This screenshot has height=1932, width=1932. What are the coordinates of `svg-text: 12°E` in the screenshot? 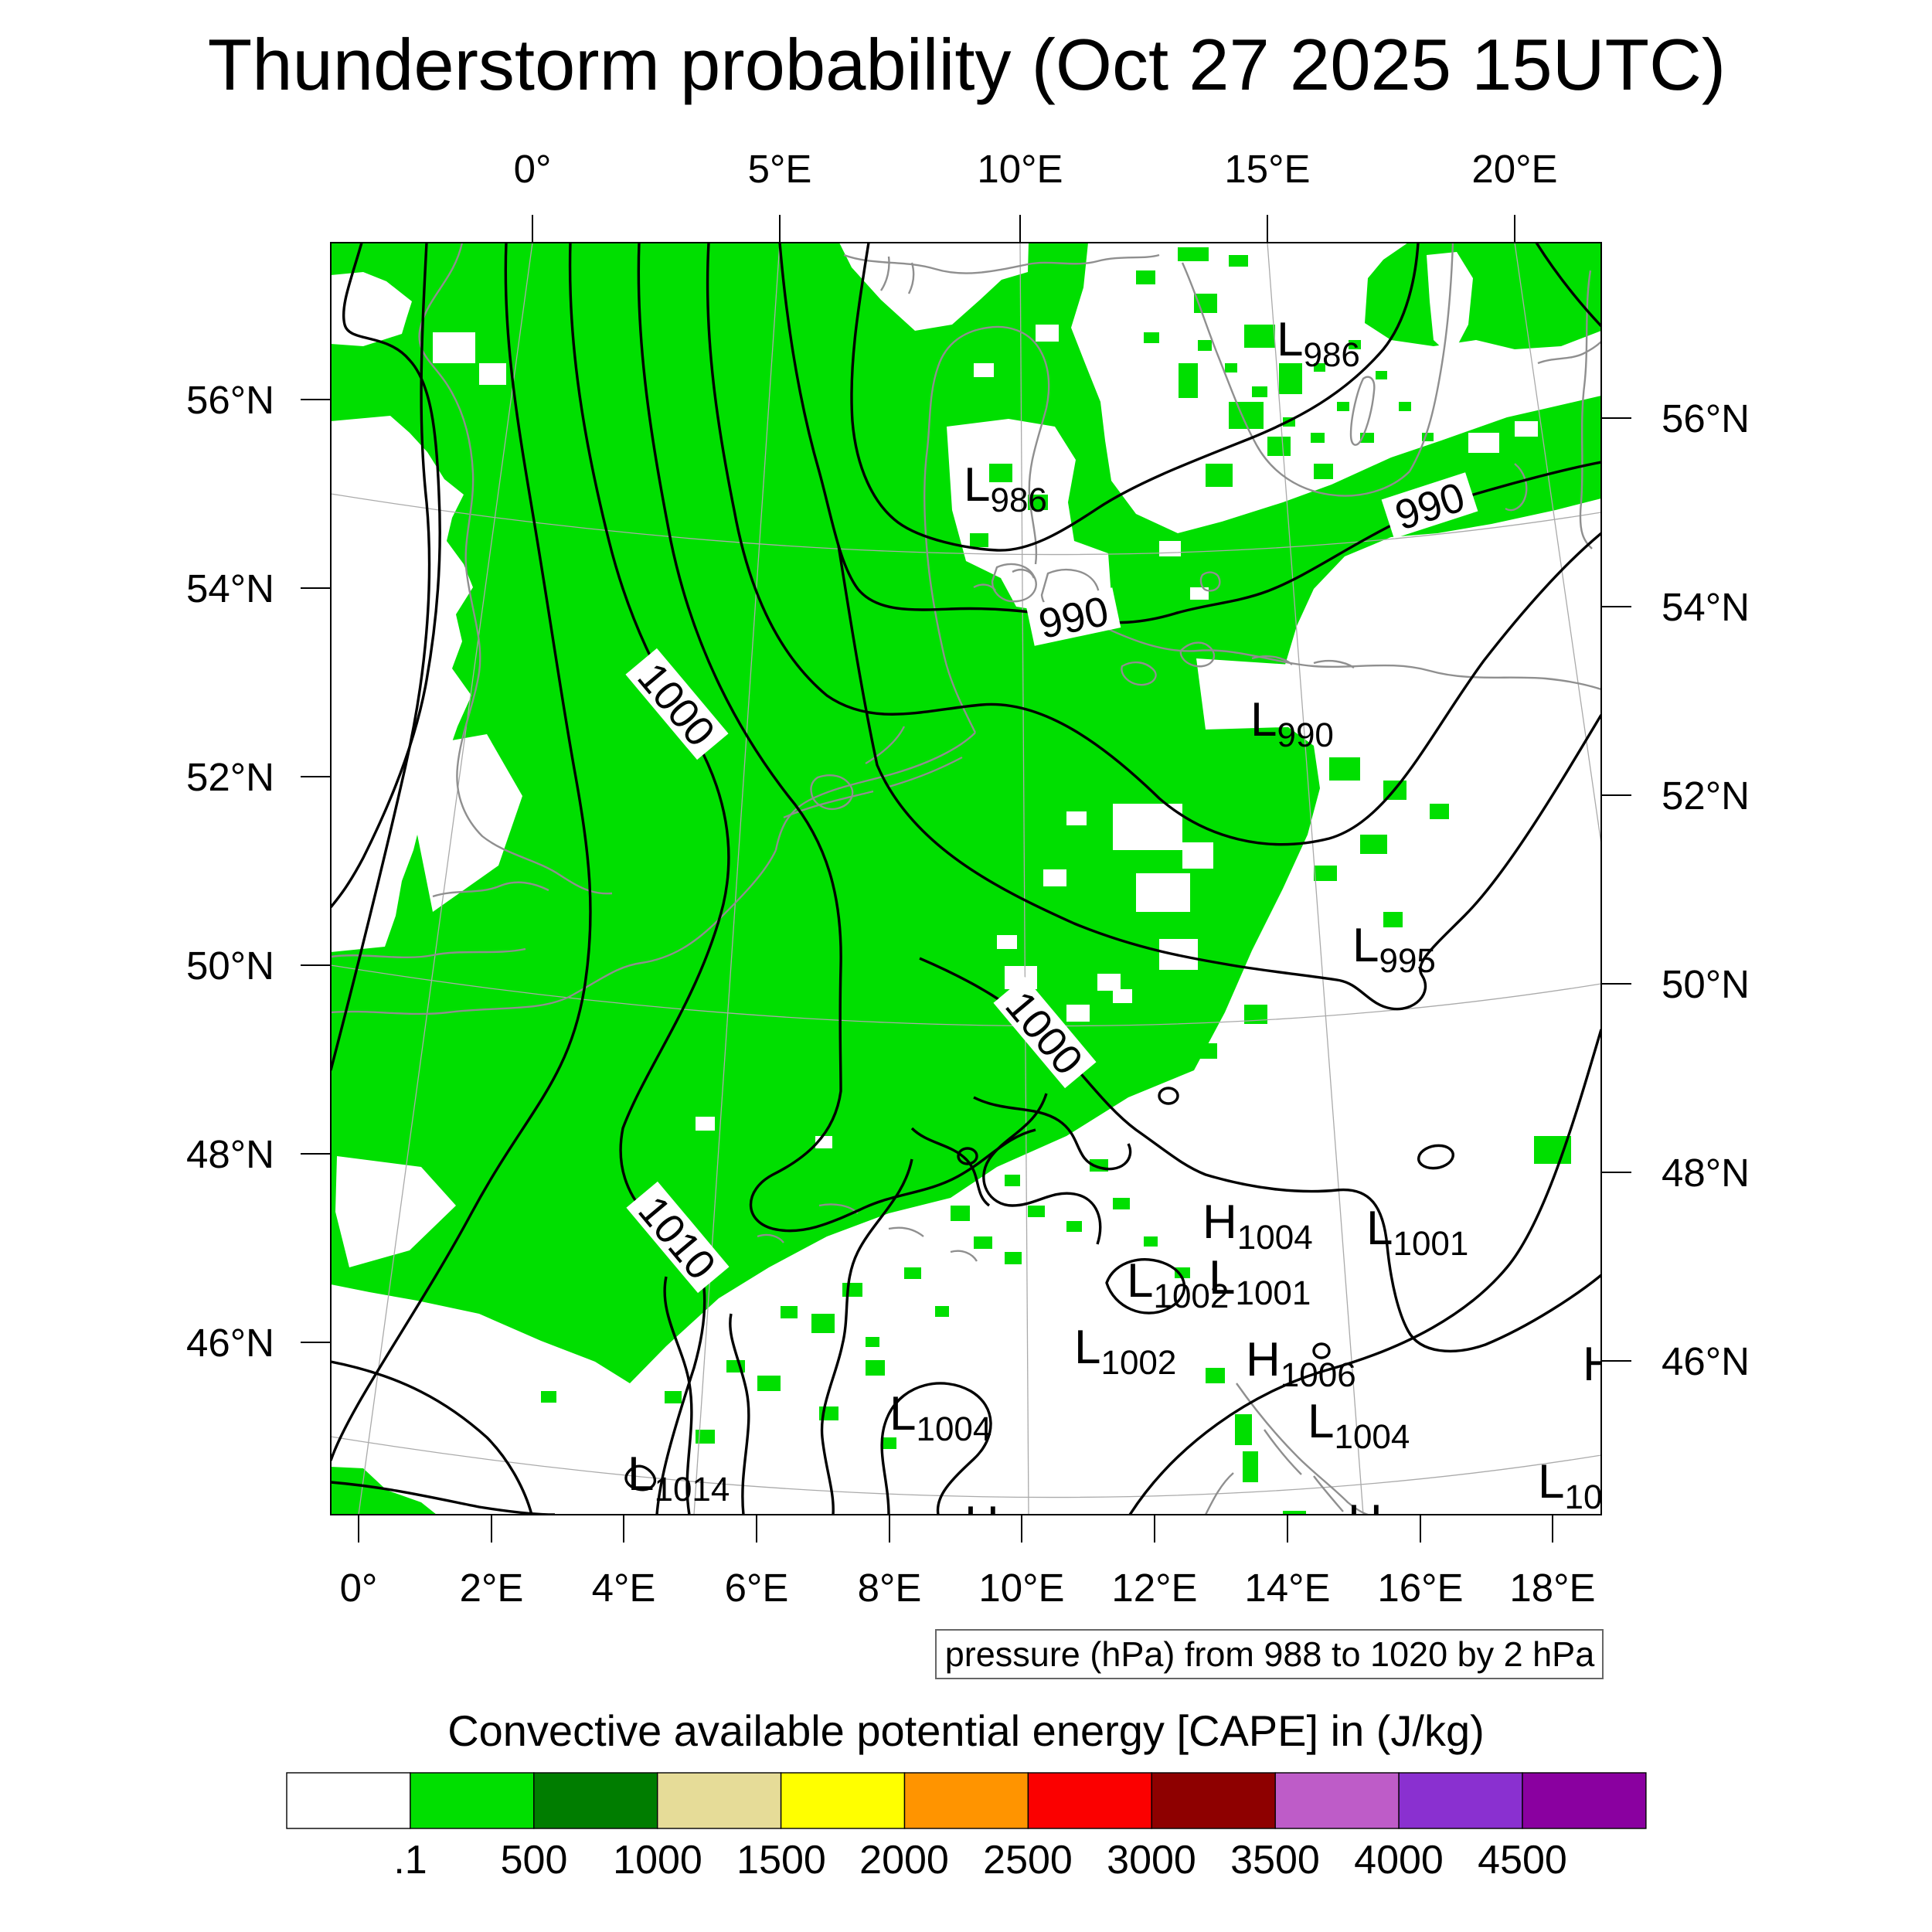 It's located at (1154, 1588).